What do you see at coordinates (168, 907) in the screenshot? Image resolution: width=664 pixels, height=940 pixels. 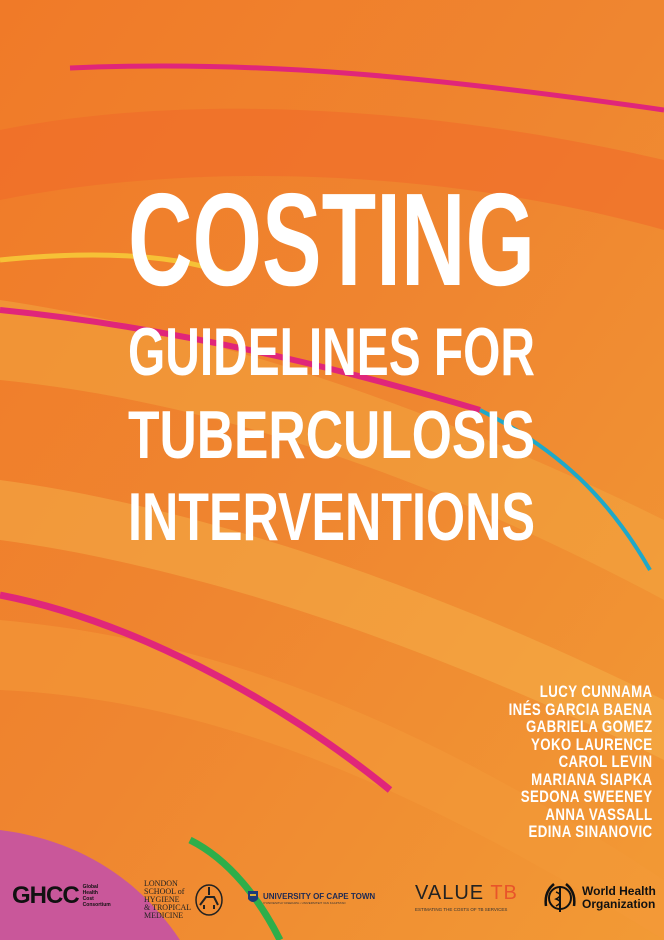 I see `lshtm-text-line: & TROPICAL` at bounding box center [168, 907].